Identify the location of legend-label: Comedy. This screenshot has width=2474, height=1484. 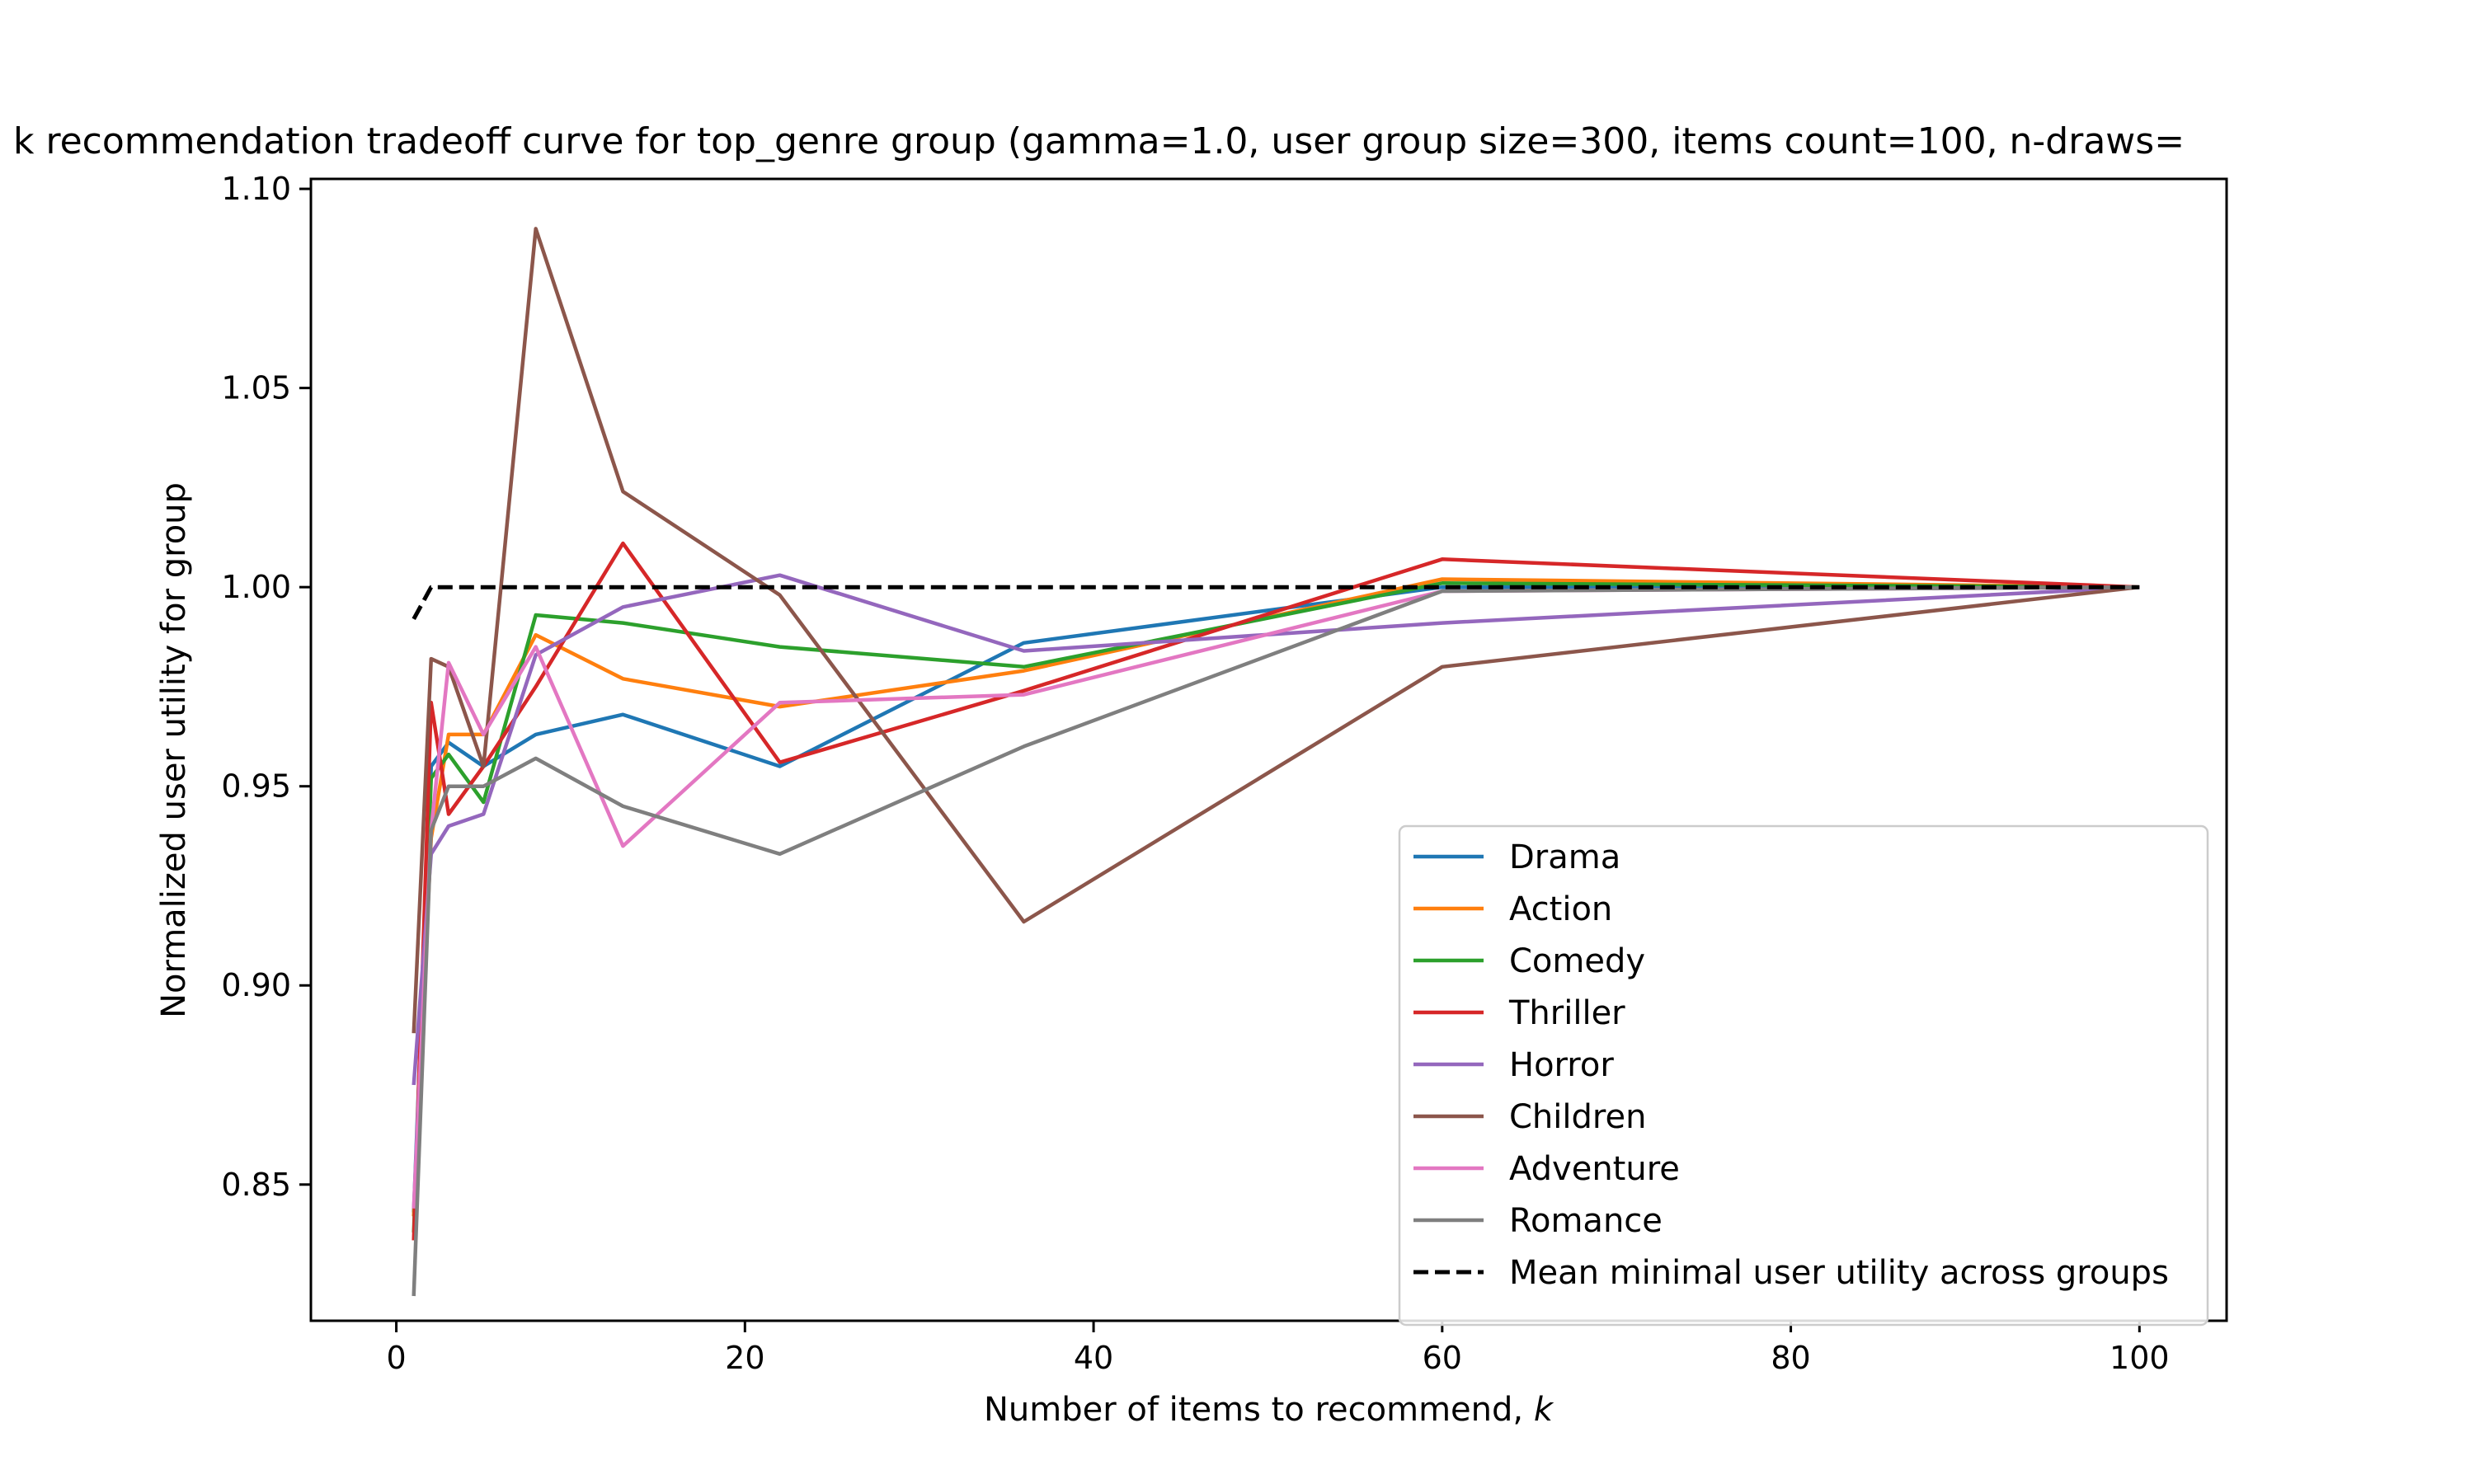
(1577, 961).